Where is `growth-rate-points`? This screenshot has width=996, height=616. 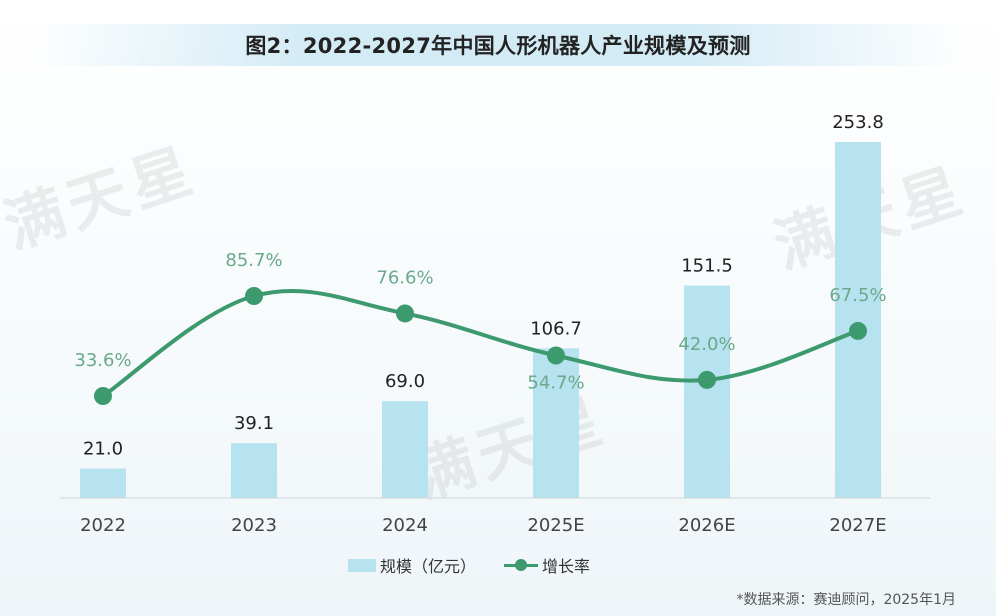
growth-rate-points is located at coordinates (480, 346).